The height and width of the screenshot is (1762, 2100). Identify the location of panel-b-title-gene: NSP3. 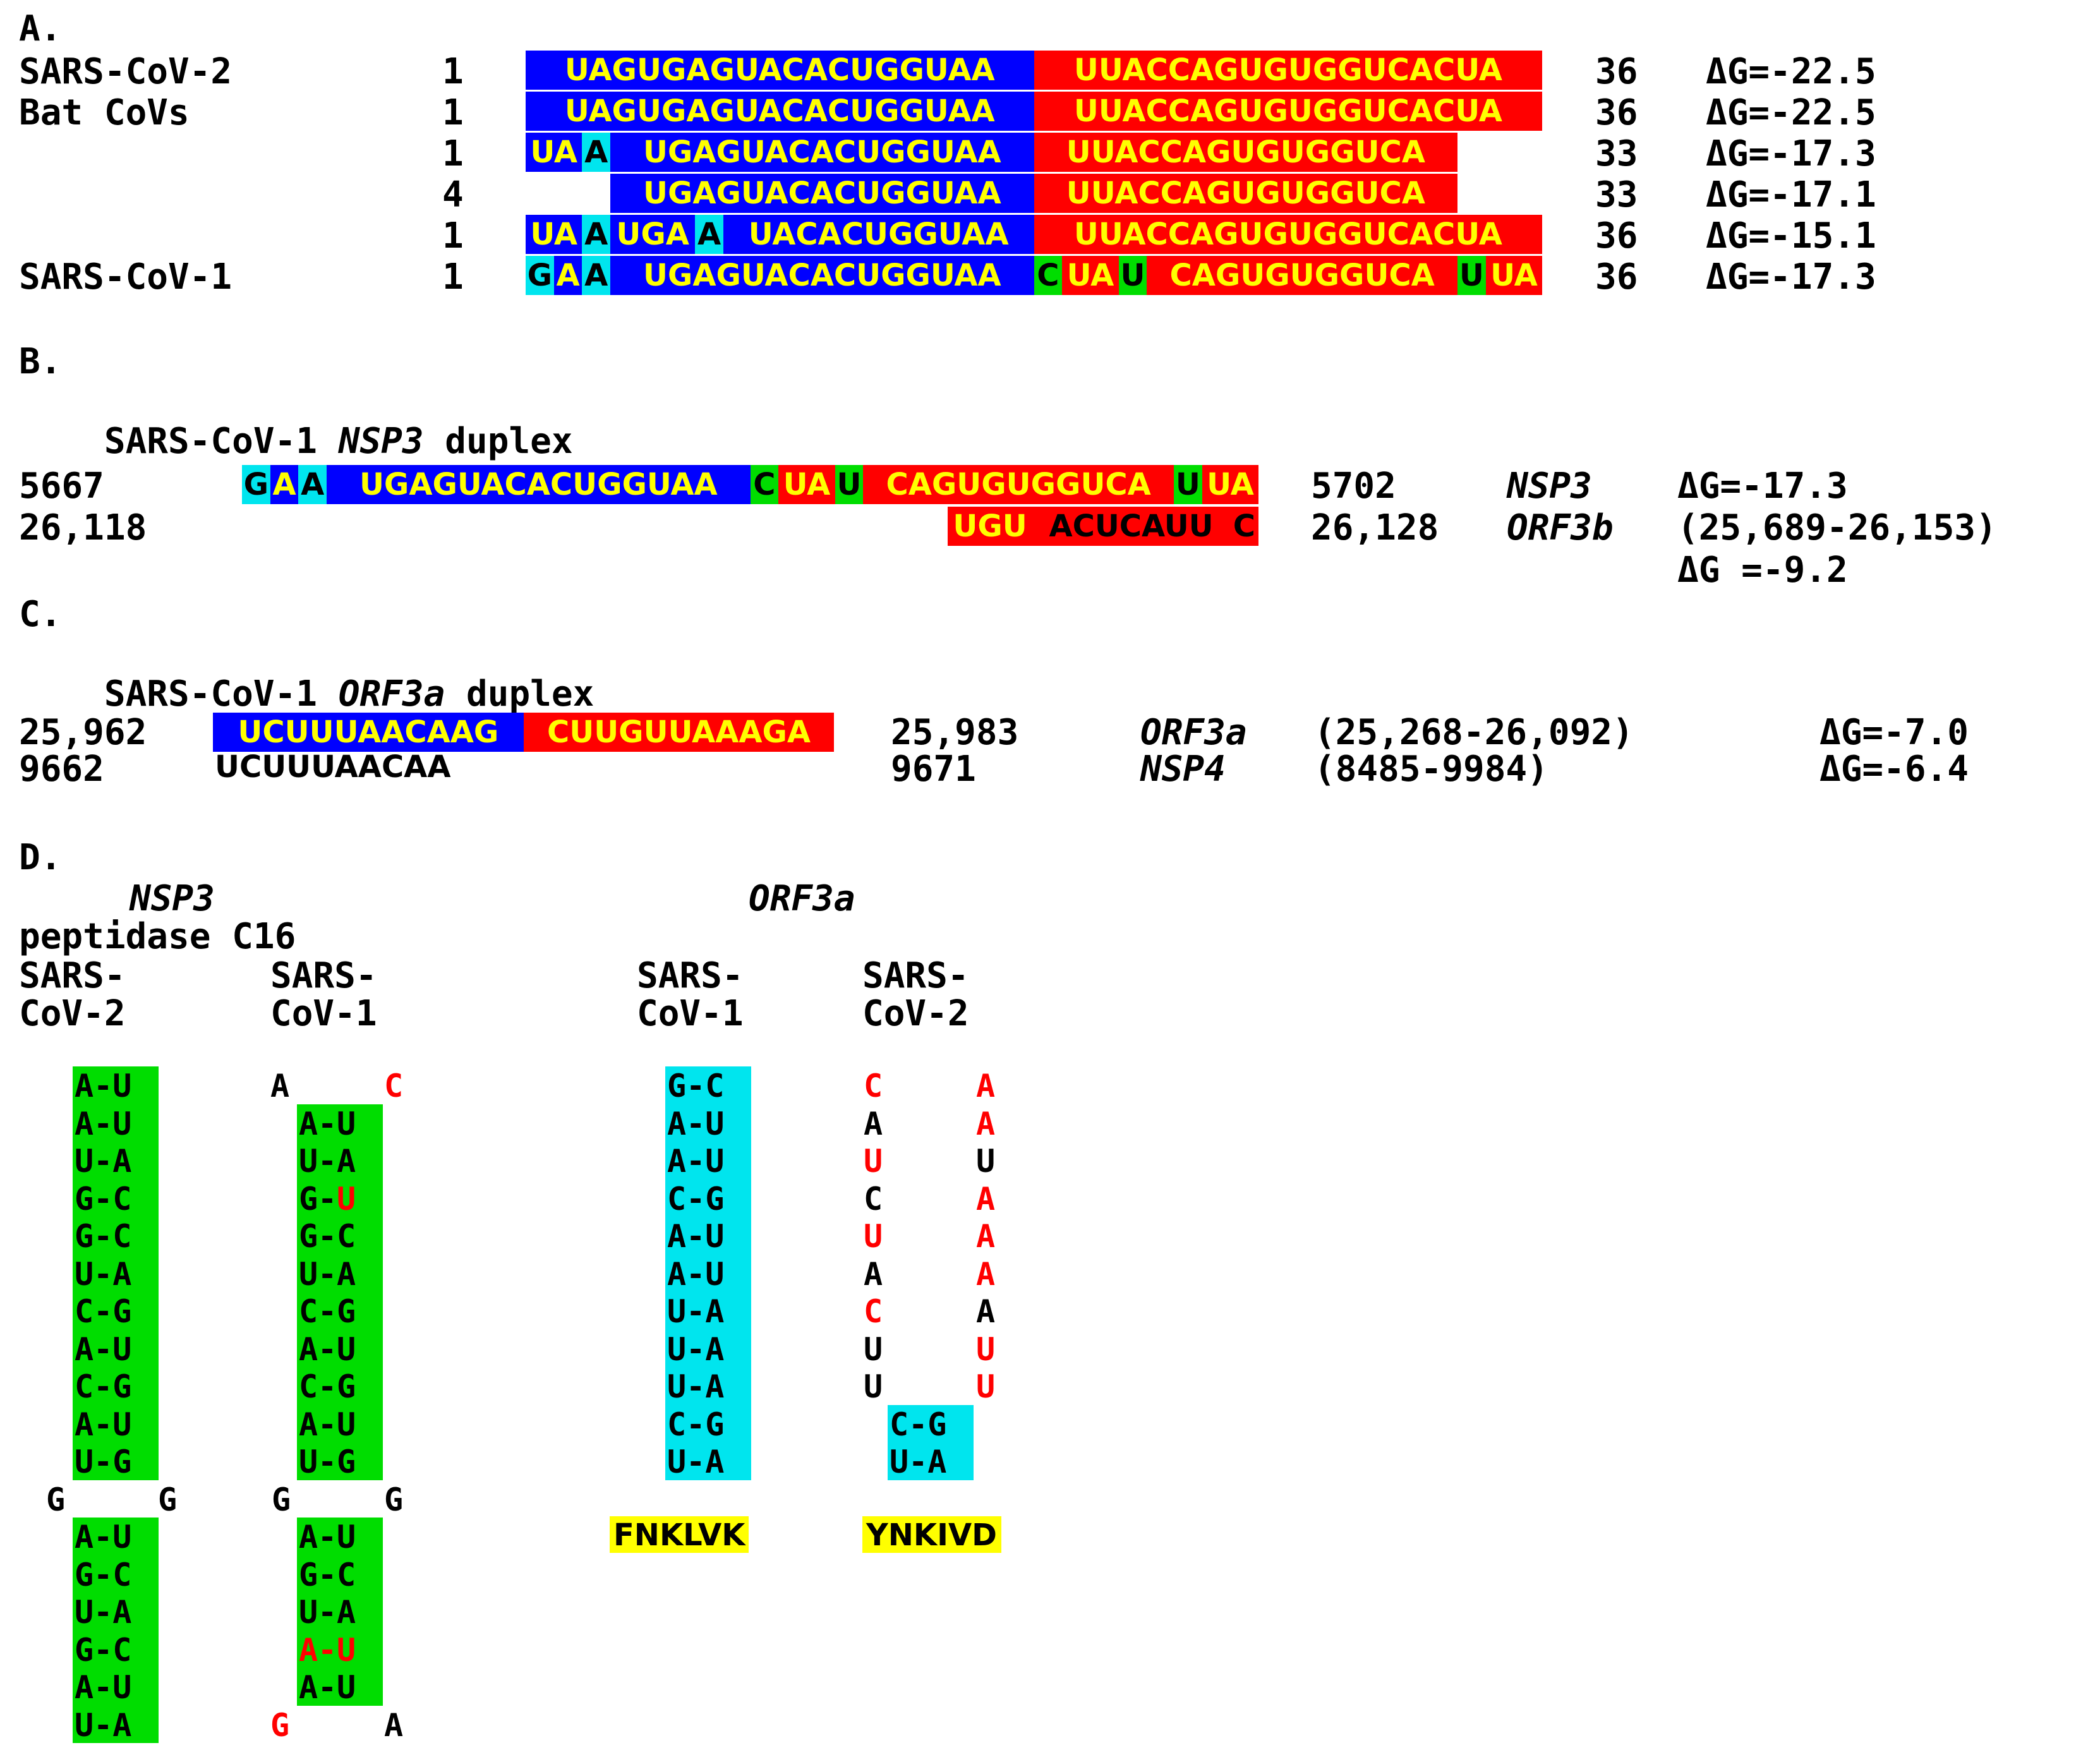
(381, 441).